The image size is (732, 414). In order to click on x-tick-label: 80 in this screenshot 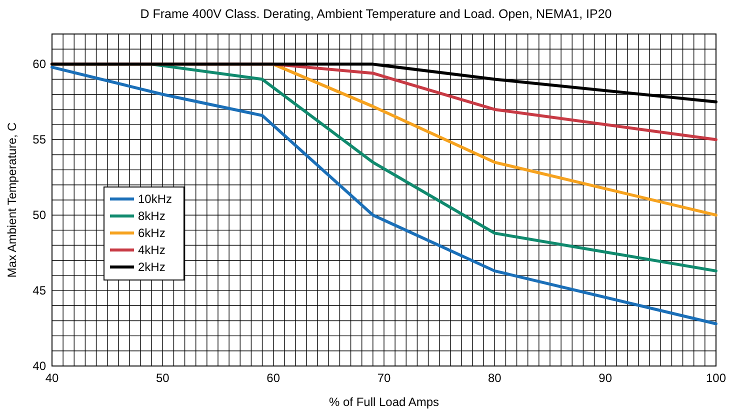, I will do `click(495, 378)`.